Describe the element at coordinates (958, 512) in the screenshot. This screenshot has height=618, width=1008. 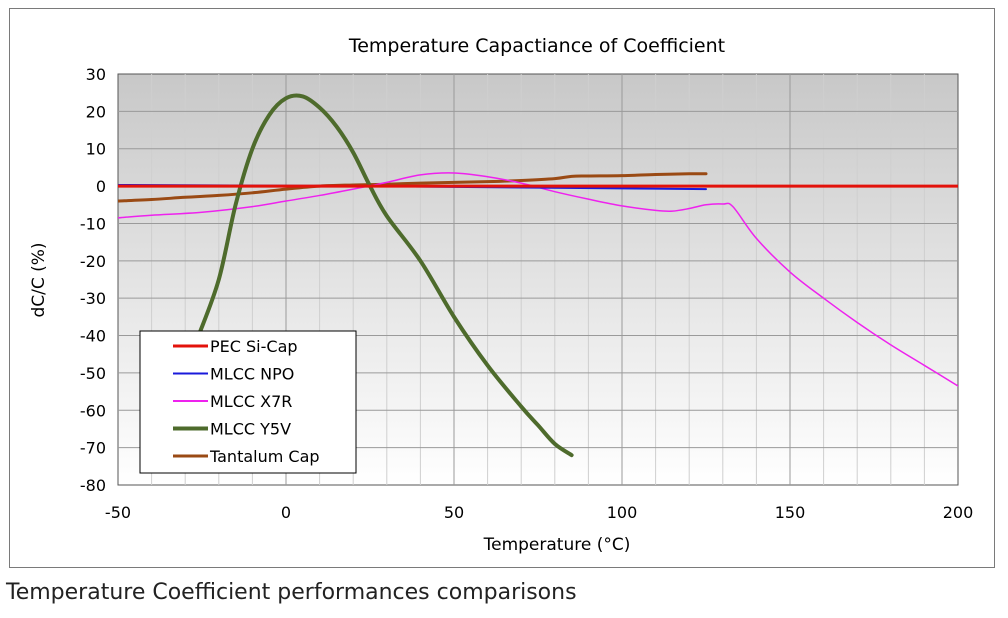
I see `x-tick-label: 200` at that location.